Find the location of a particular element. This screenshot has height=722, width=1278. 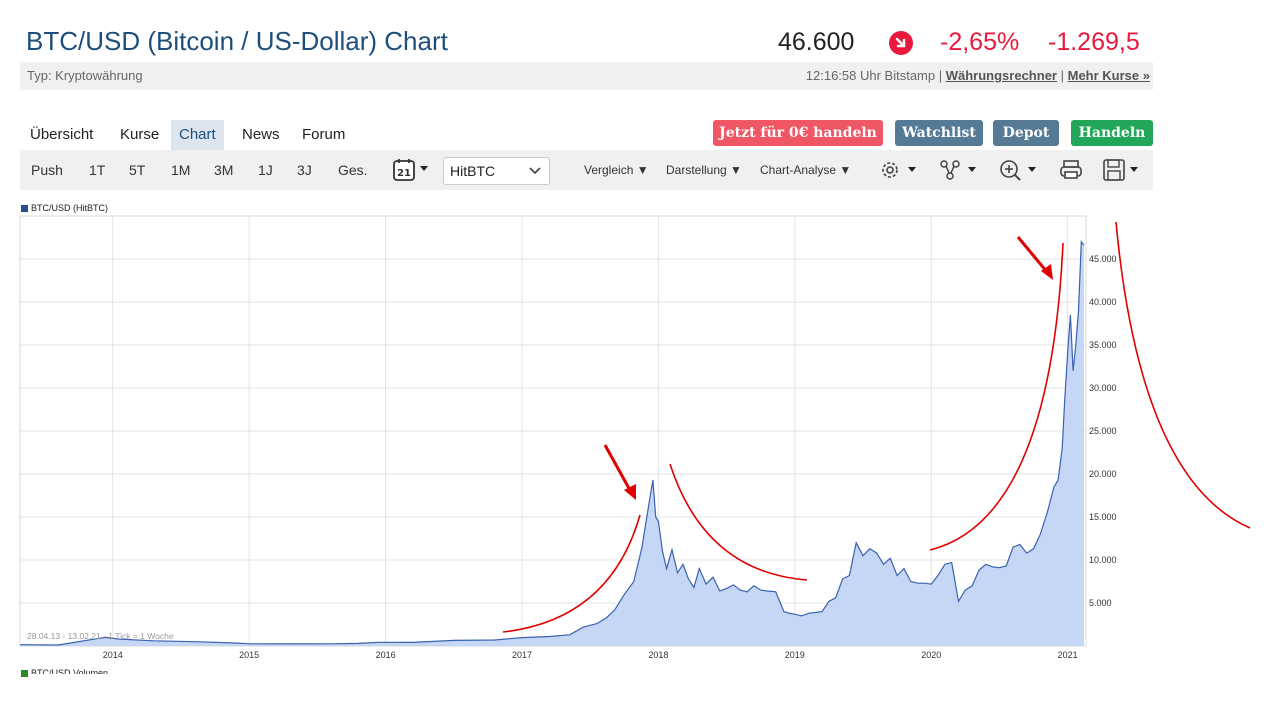

info-bar is located at coordinates (586, 76).